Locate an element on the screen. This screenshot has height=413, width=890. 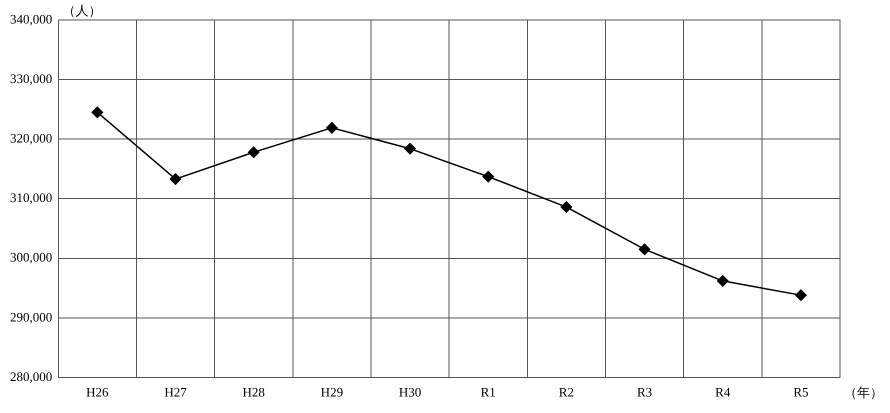
x-tick-label: H30 is located at coordinates (410, 392).